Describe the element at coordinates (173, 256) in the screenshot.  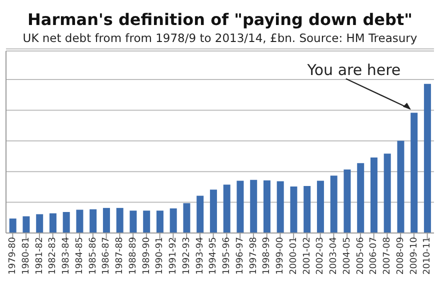
I see `x-tick-label: 1991-92` at that location.